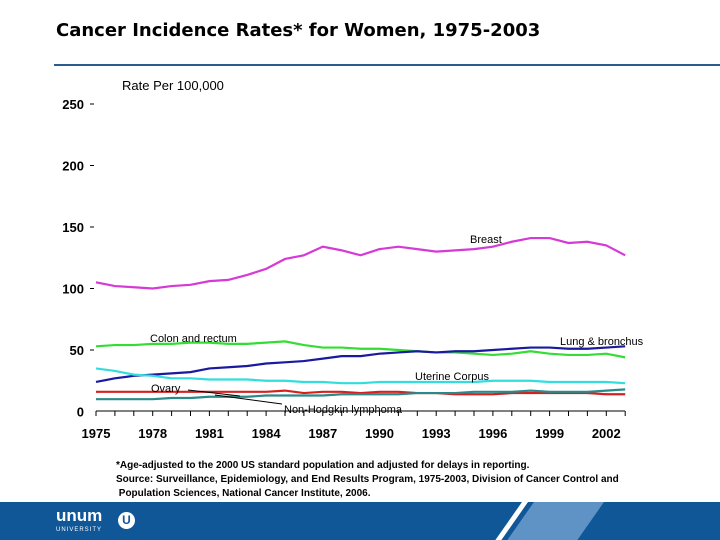 This screenshot has width=720, height=540. What do you see at coordinates (126, 520) in the screenshot?
I see `logo-mark: U` at bounding box center [126, 520].